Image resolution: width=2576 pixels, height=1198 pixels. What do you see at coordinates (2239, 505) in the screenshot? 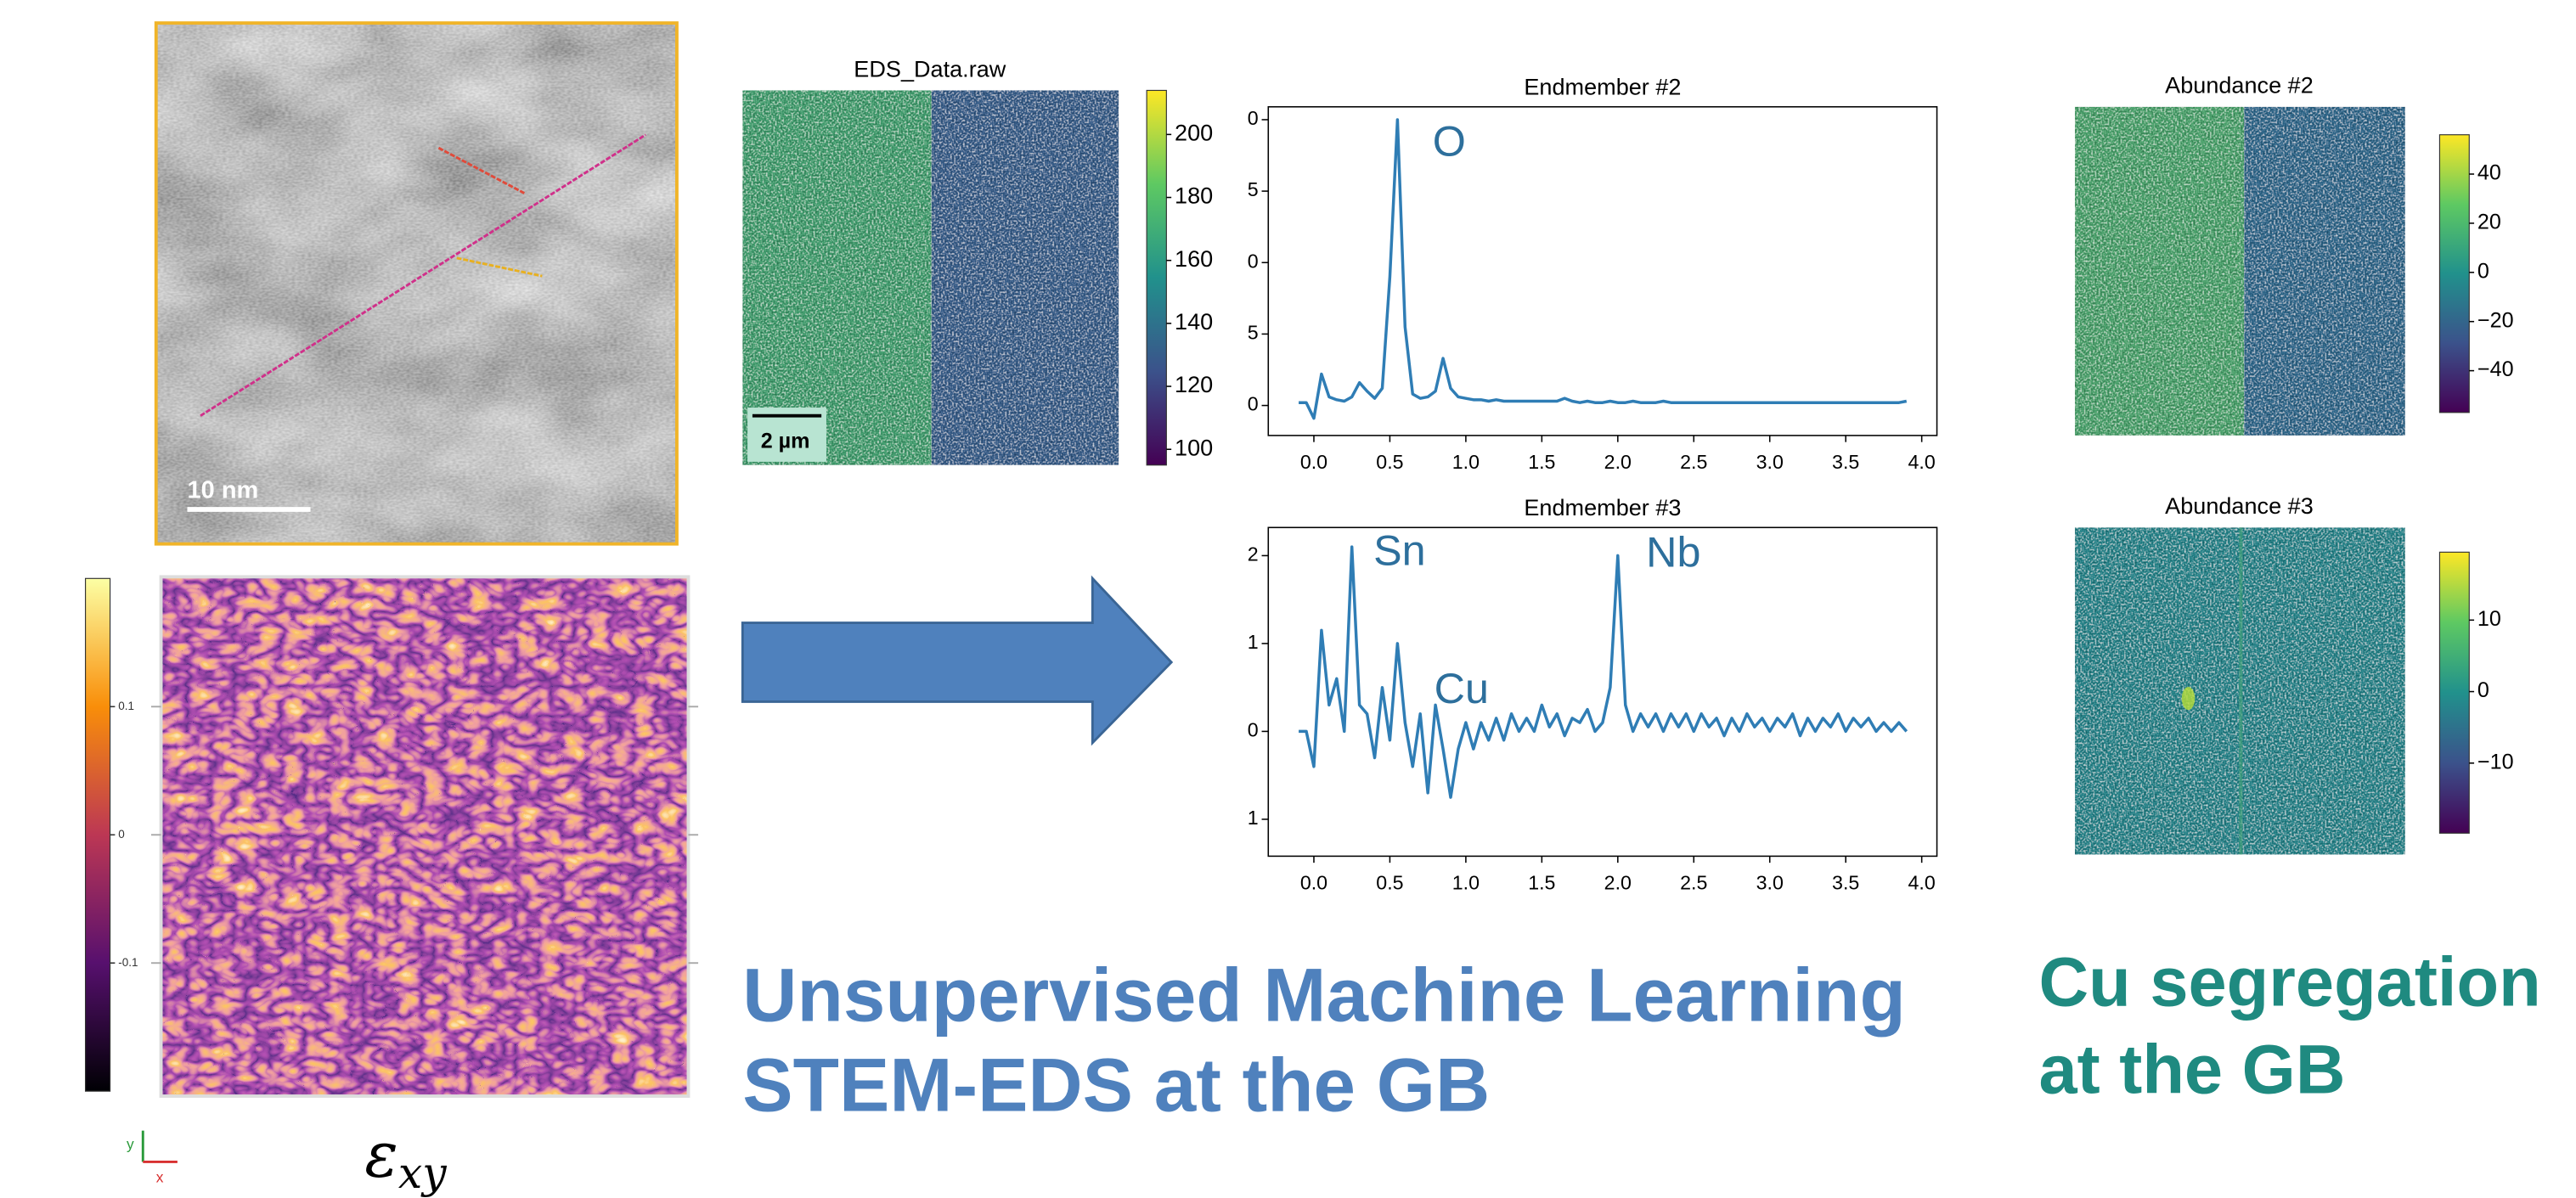
I see `map-title: Abundance #3` at bounding box center [2239, 505].